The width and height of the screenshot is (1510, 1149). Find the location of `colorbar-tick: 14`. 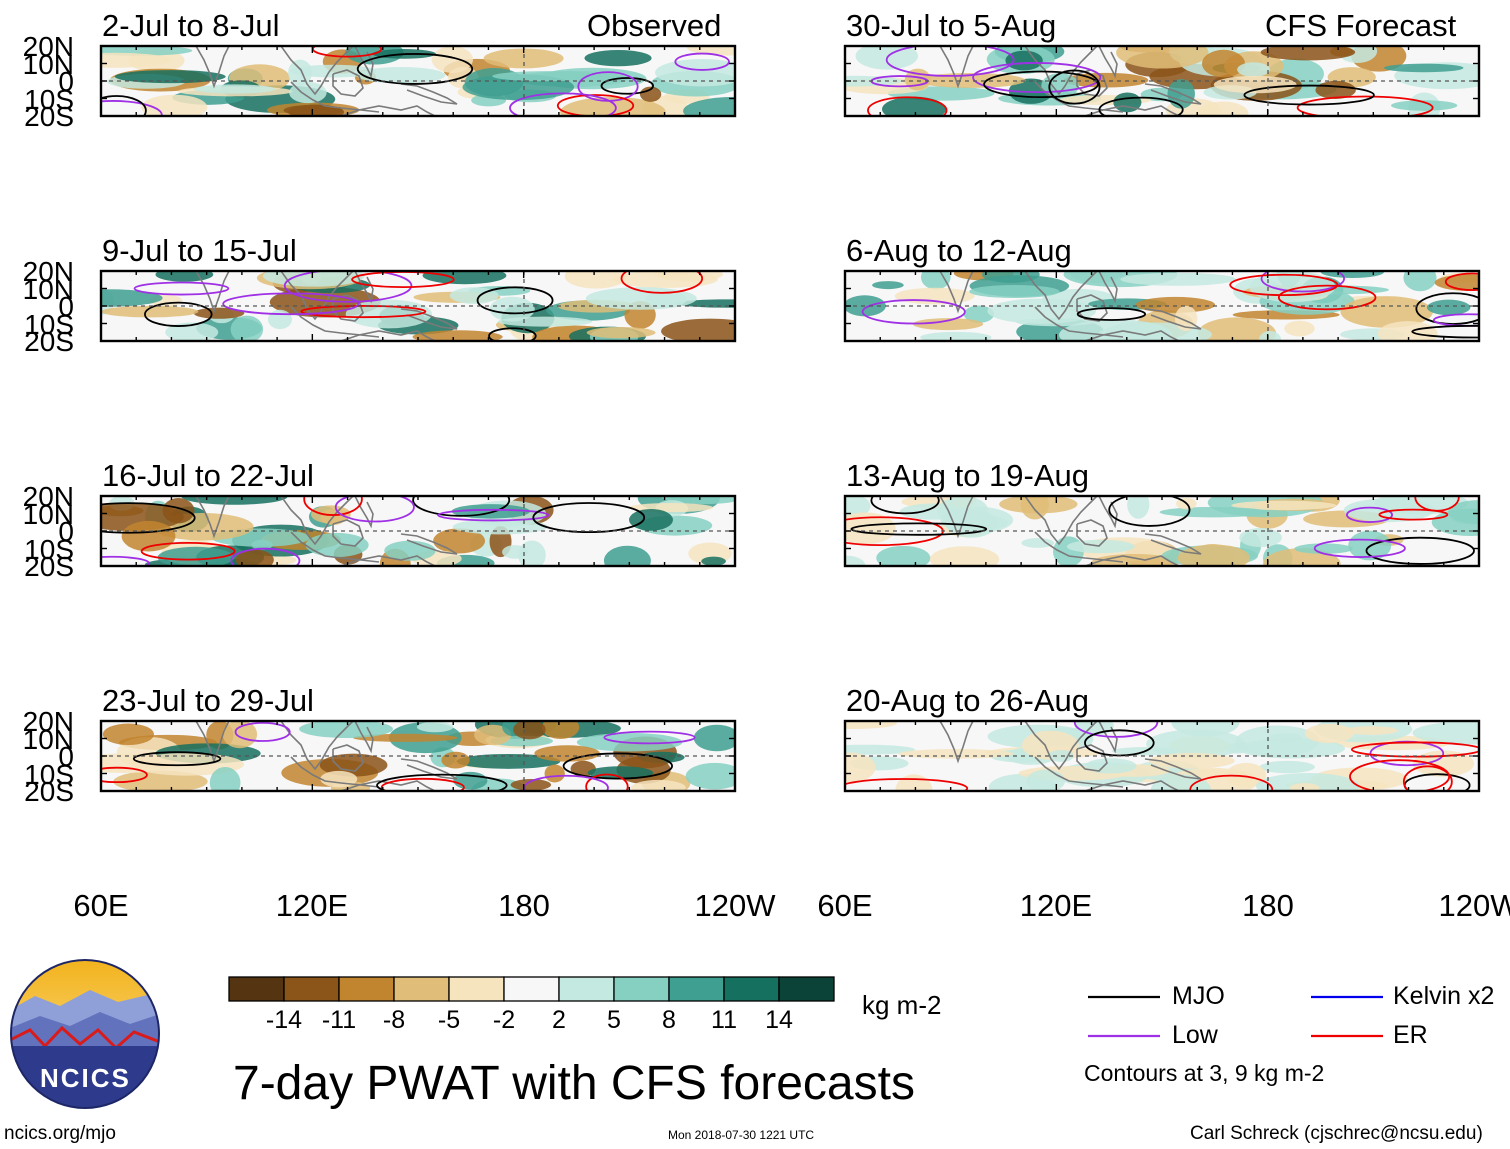

colorbar-tick: 14 is located at coordinates (779, 1020).